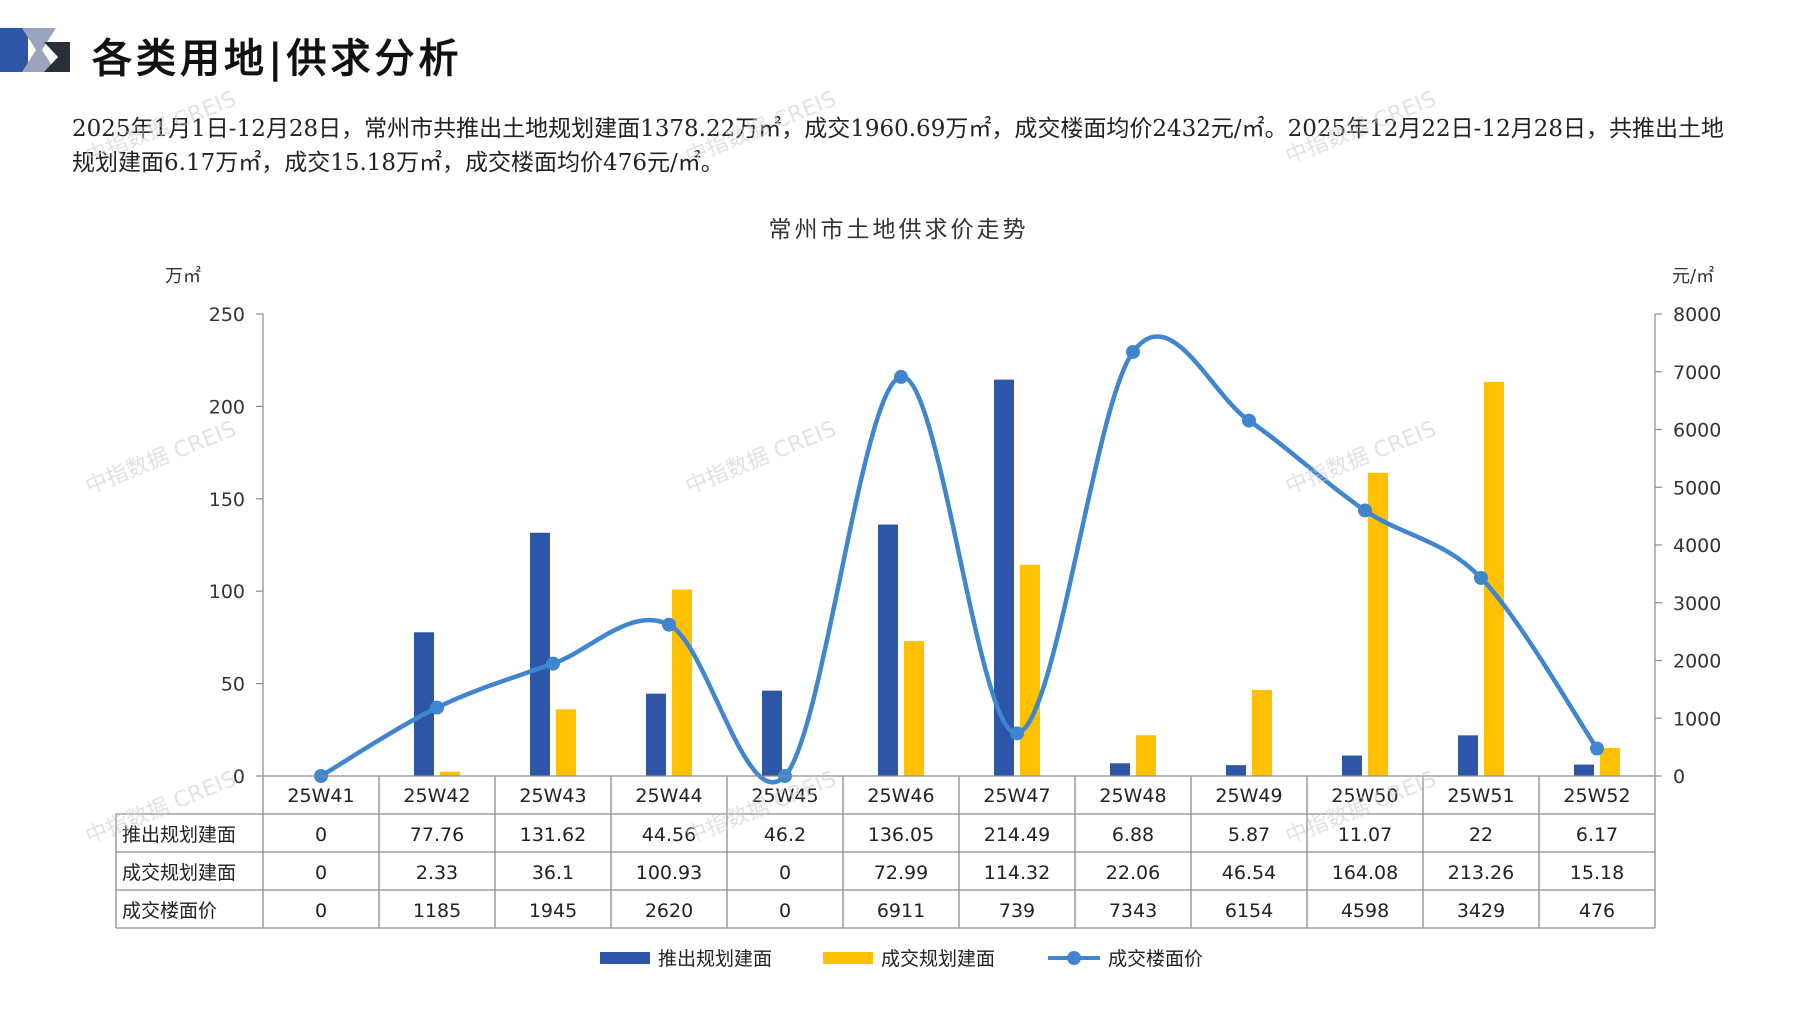 The image size is (1797, 1010). Describe the element at coordinates (1120, 769) in the screenshot. I see `bar-supply-25W48` at that location.